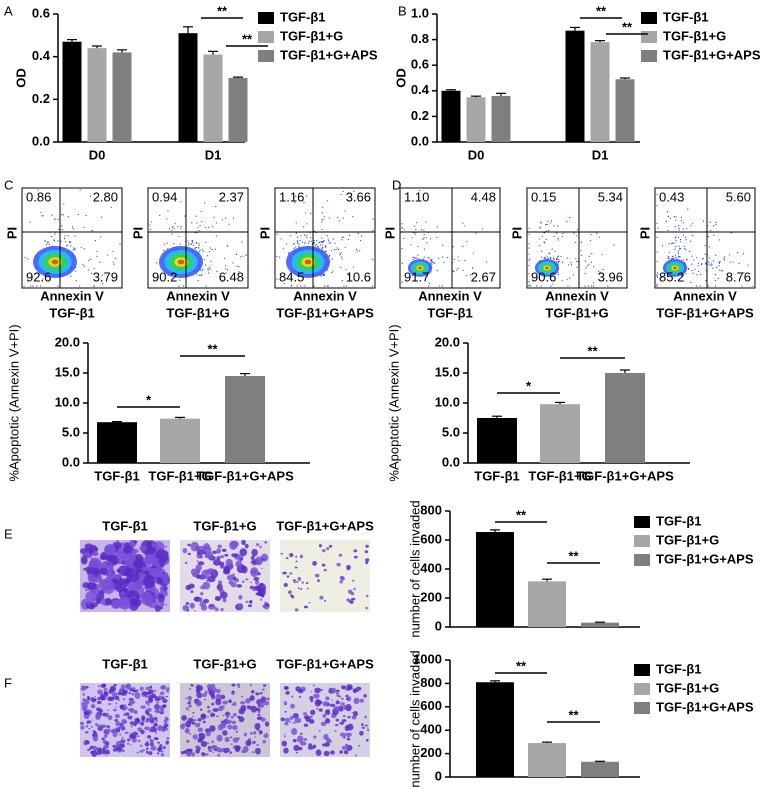 The image size is (760, 789). What do you see at coordinates (212, 348) in the screenshot?
I see `significance-label: **` at bounding box center [212, 348].